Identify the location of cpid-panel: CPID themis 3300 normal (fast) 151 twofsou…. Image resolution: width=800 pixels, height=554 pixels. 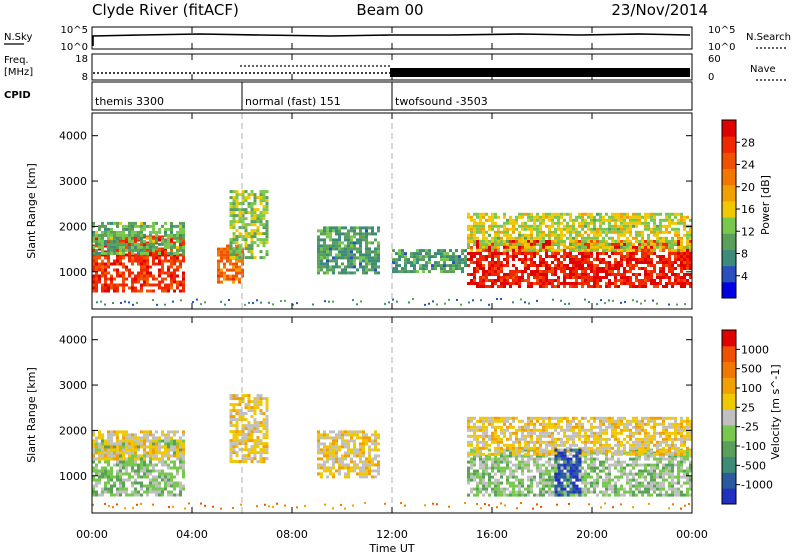
(348, 96).